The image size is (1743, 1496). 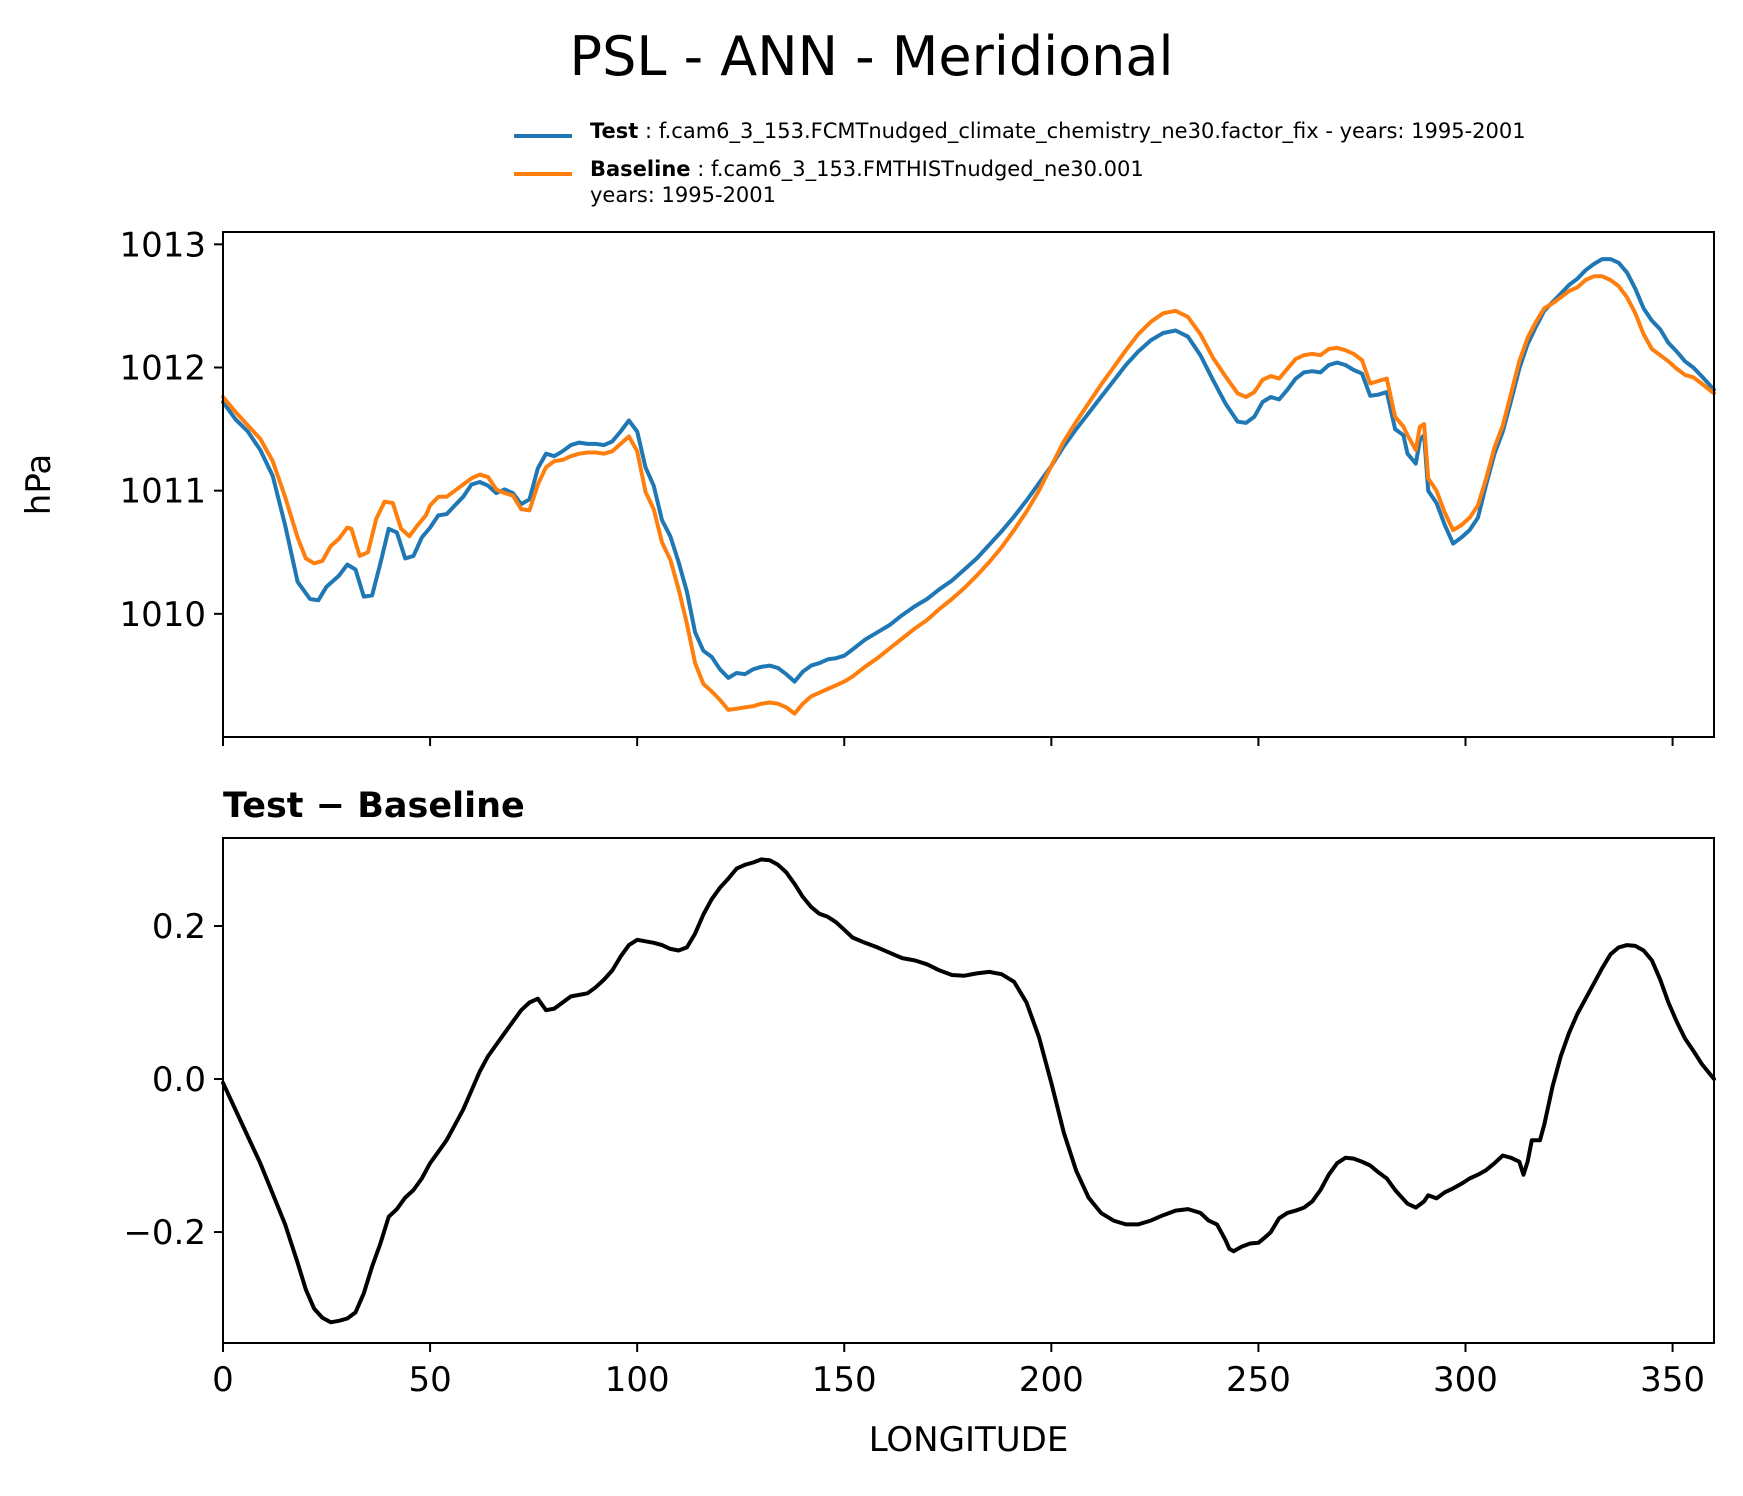 I want to click on legend-baseline-name: Baseline, so click(x=640, y=169).